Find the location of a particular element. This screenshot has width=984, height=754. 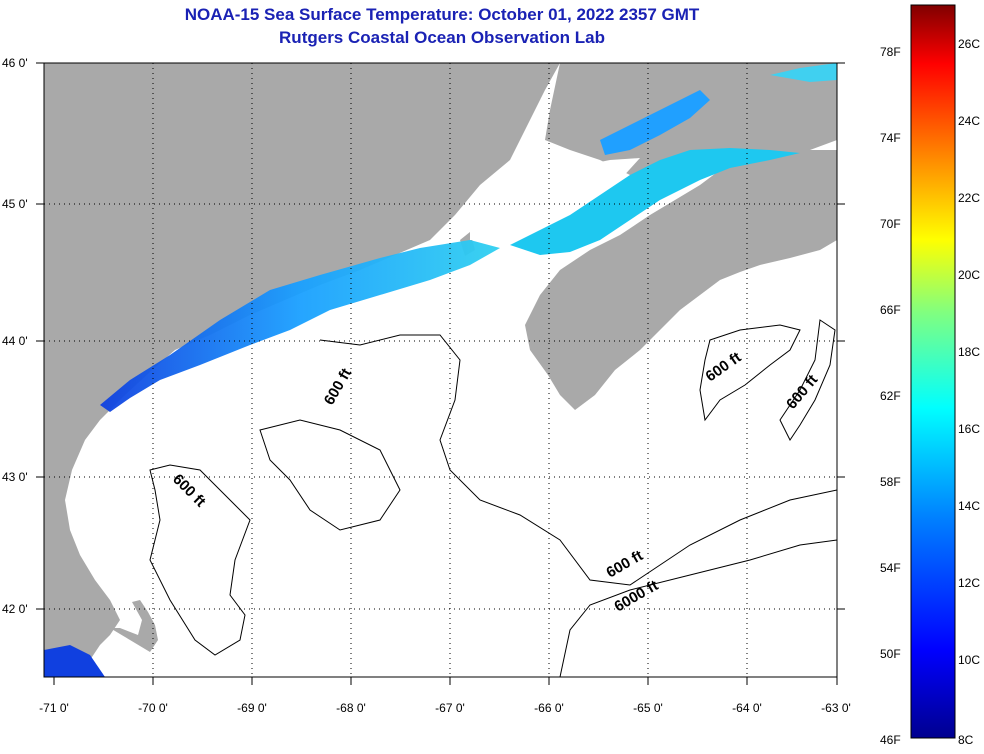

sst-bay-upper is located at coordinates (655, 122).